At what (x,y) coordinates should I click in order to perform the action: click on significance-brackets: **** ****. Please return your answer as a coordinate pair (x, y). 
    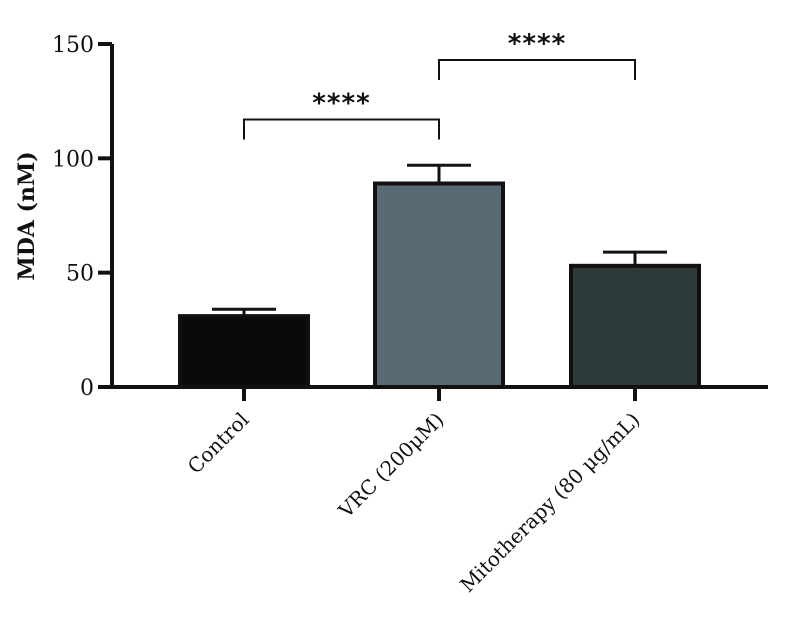
    Looking at the image, I should click on (439, 84).